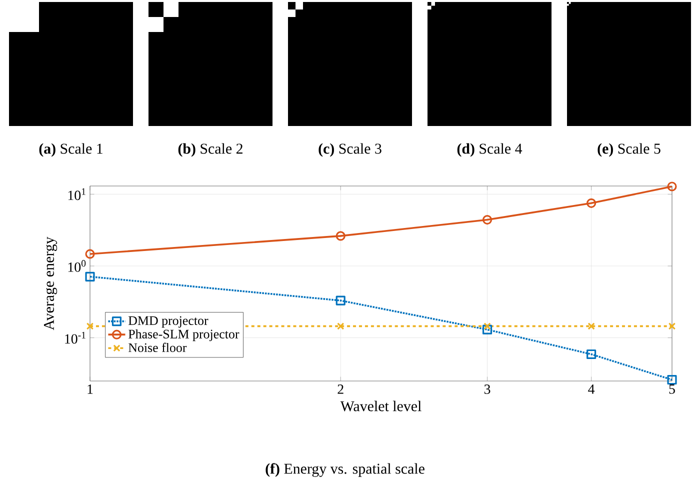 The image size is (699, 489). What do you see at coordinates (487, 389) in the screenshot?
I see `x-tick-label: 3` at bounding box center [487, 389].